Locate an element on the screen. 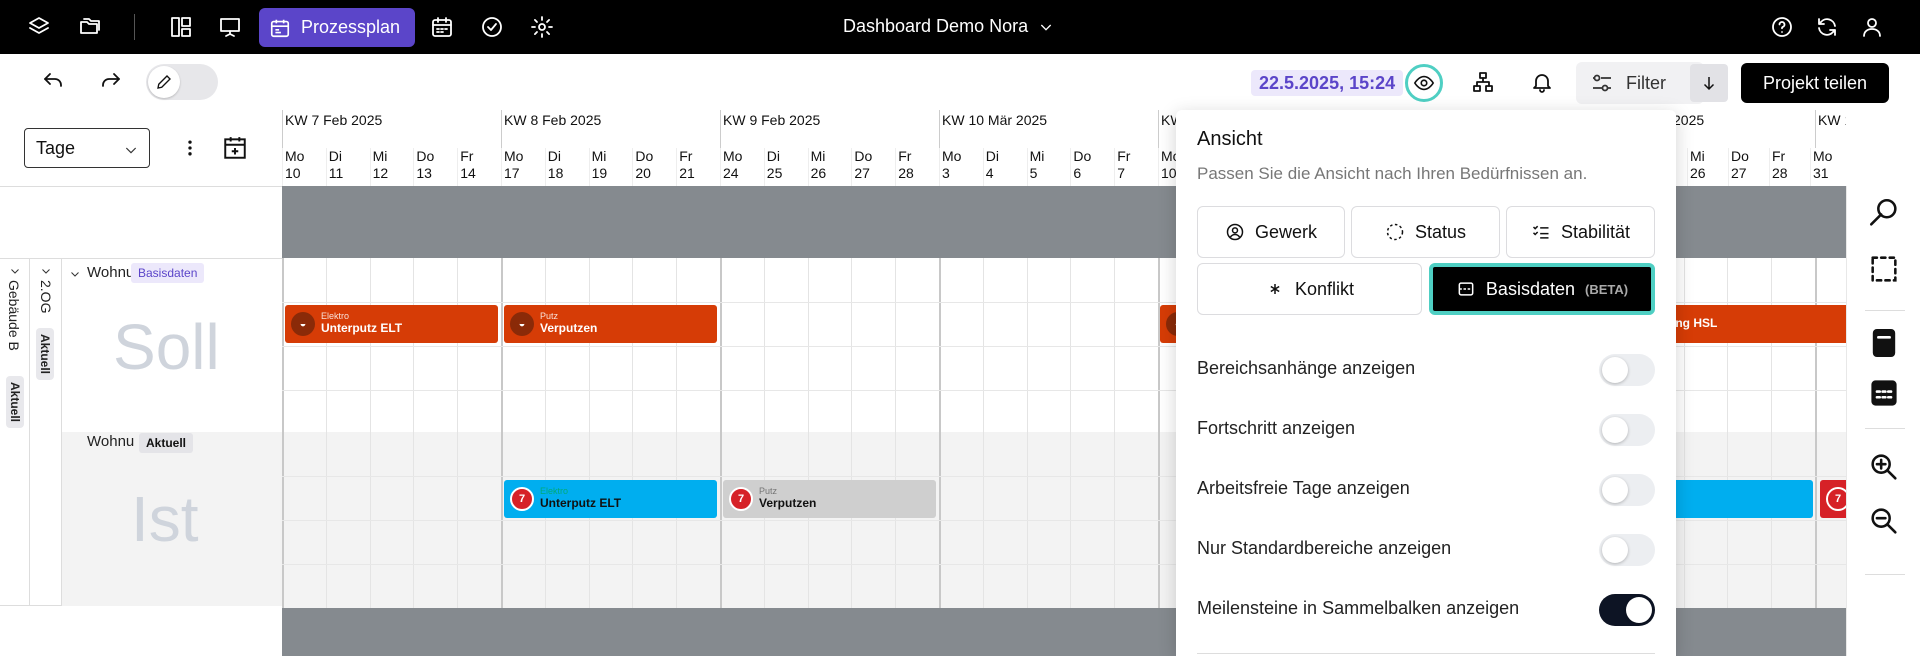 The width and height of the screenshot is (1920, 656). day-abbr: Mi is located at coordinates (818, 156).